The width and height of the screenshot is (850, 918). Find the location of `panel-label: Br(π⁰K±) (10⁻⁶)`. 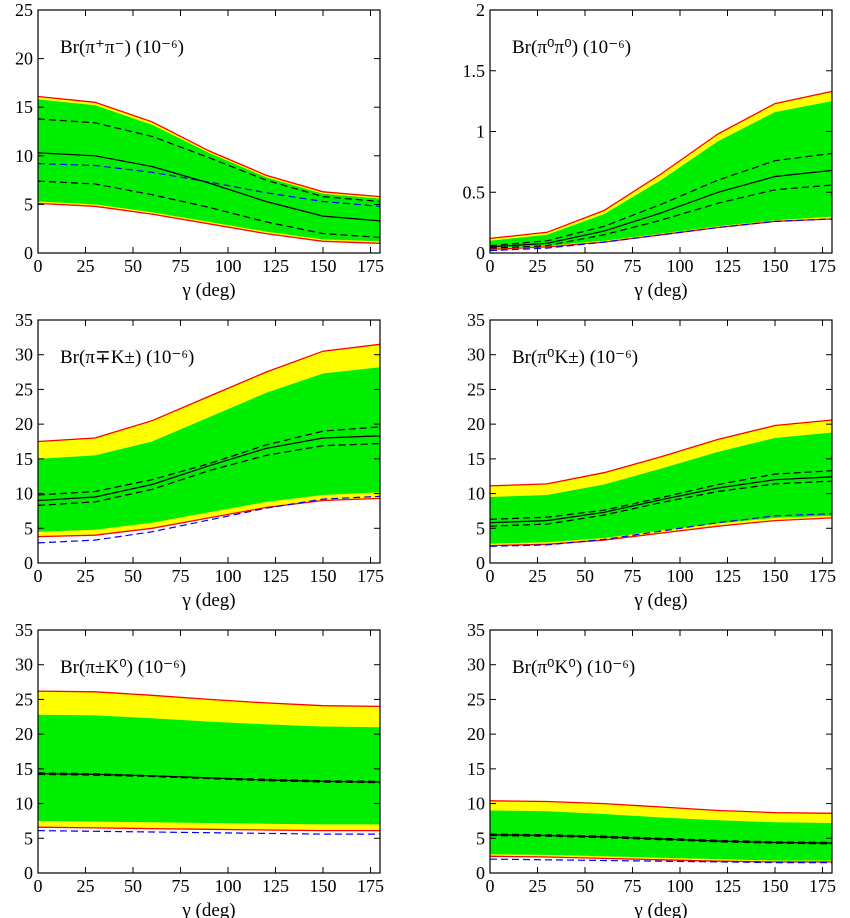

panel-label: Br(π⁰K±) (10⁻⁶) is located at coordinates (575, 357).